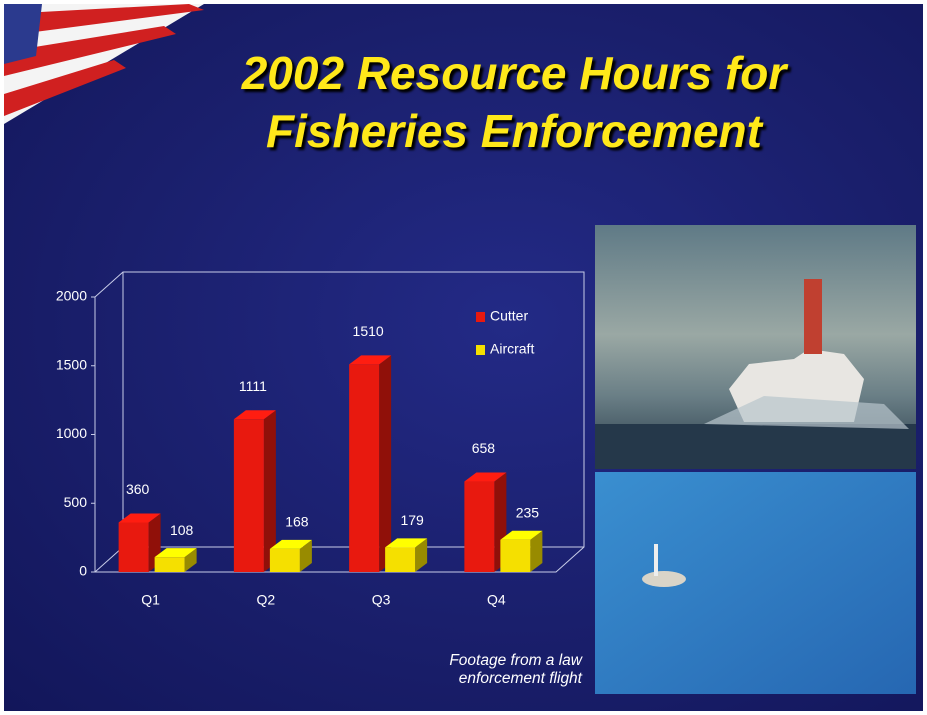 This screenshot has height=715, width=927. I want to click on y-tick-label: 500, so click(76, 502).